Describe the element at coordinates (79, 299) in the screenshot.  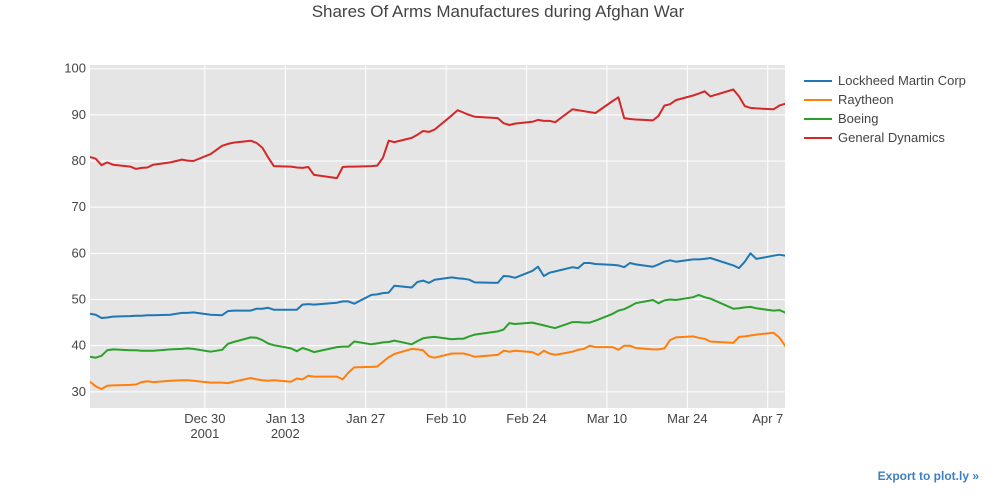
I see `y-tick-label: 50` at that location.